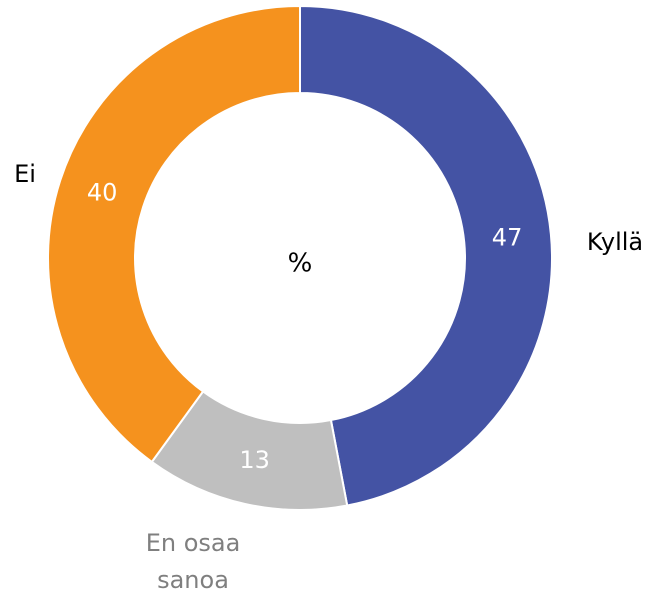  Describe the element at coordinates (102, 193) in the screenshot. I see `value-label: 40` at that location.